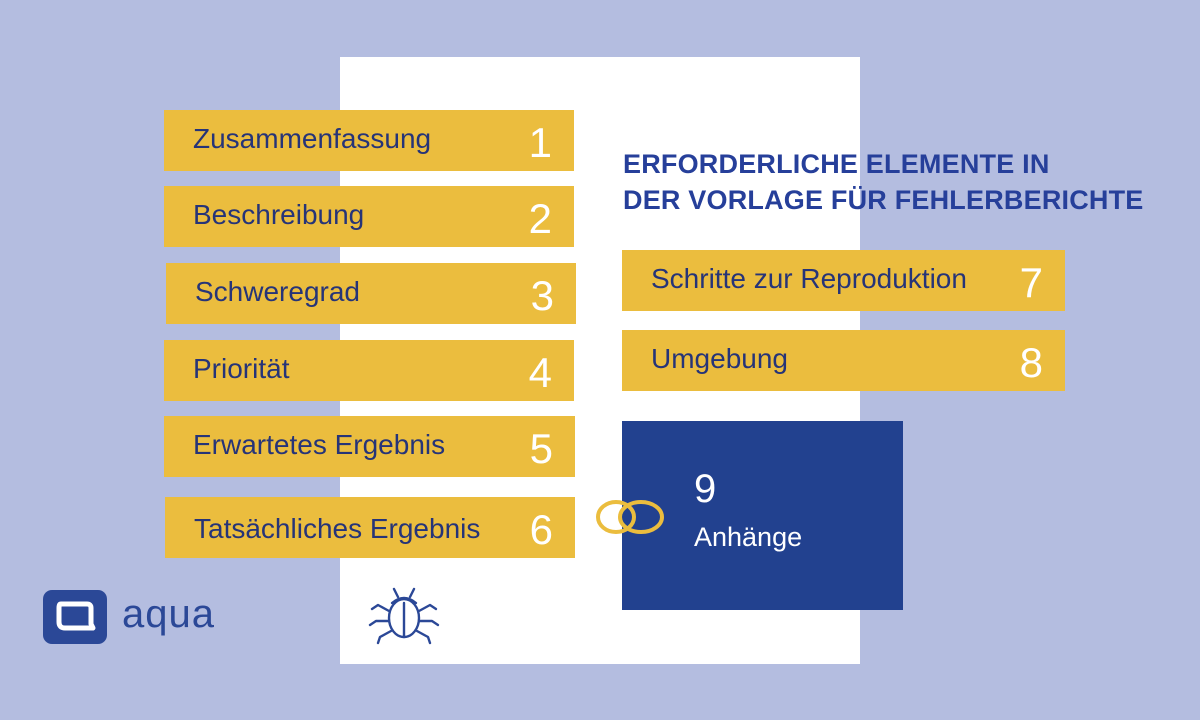  What do you see at coordinates (630, 517) in the screenshot?
I see `linked-rings-icon` at bounding box center [630, 517].